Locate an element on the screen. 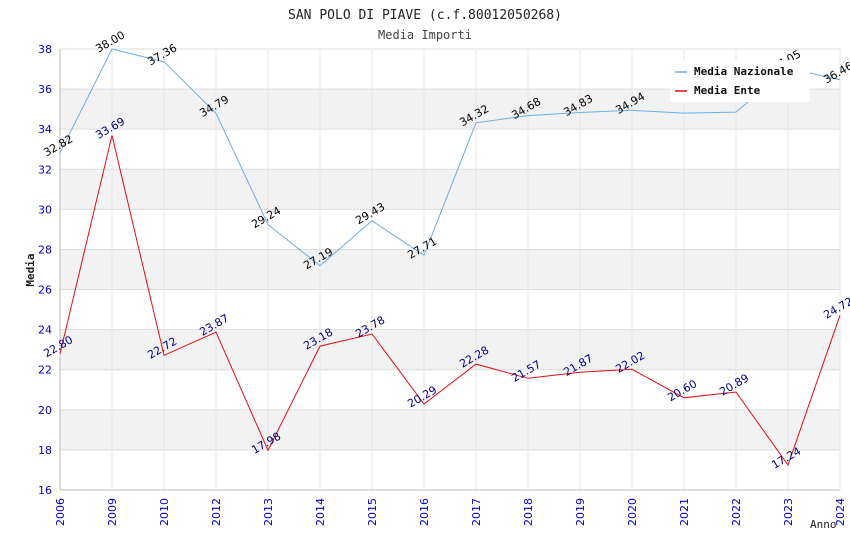  y-tick-label: 32 is located at coordinates (45, 169).